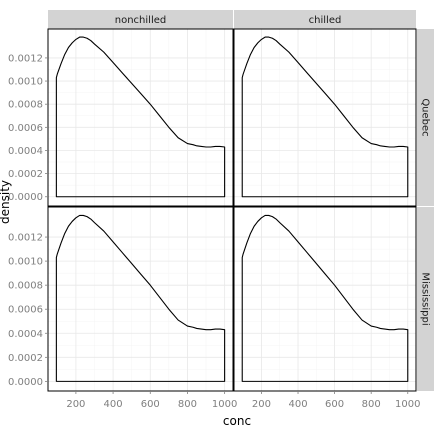 This screenshot has height=434, width=442. I want to click on density-polygon-chilled-Quebec, so click(325, 117).